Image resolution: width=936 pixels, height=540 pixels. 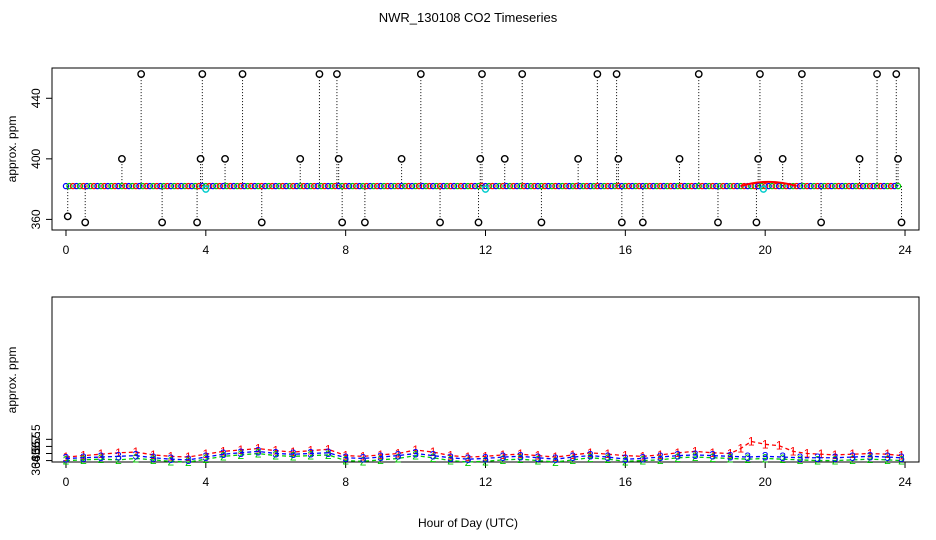 I want to click on top-x-tick-label: 8, so click(x=345, y=250).